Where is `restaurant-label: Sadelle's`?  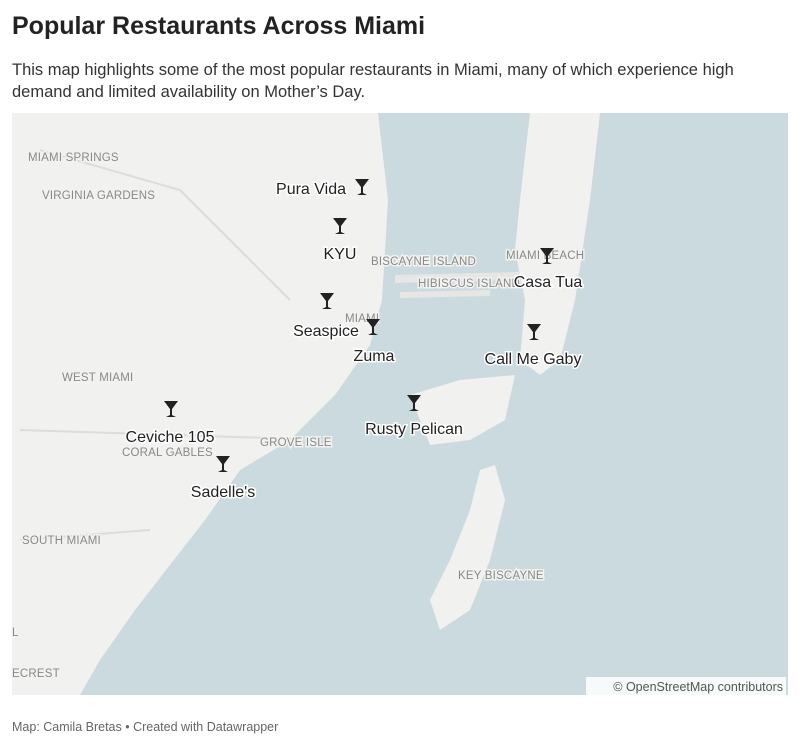
restaurant-label: Sadelle's is located at coordinates (223, 492).